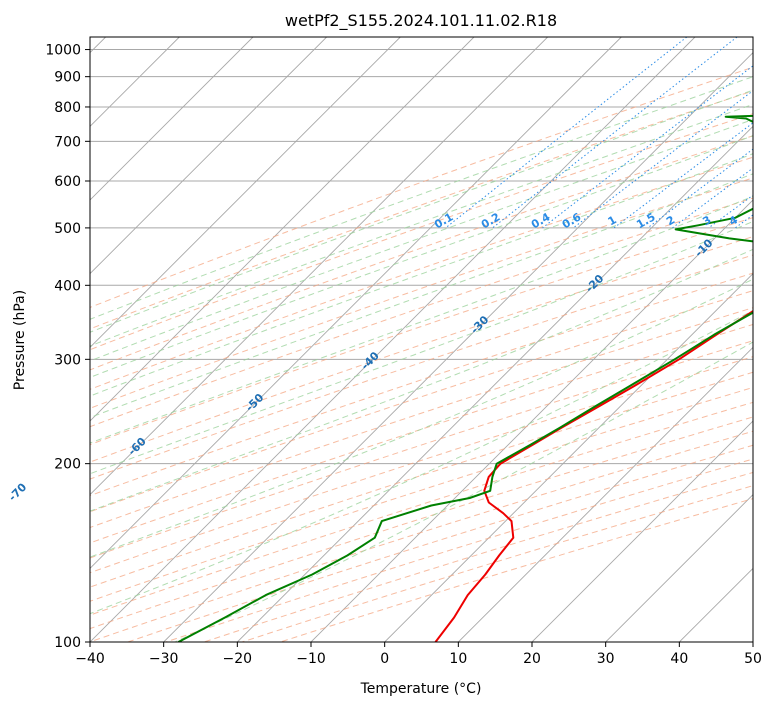  What do you see at coordinates (67, 142) in the screenshot?
I see `y-tick-label: 700` at bounding box center [67, 142].